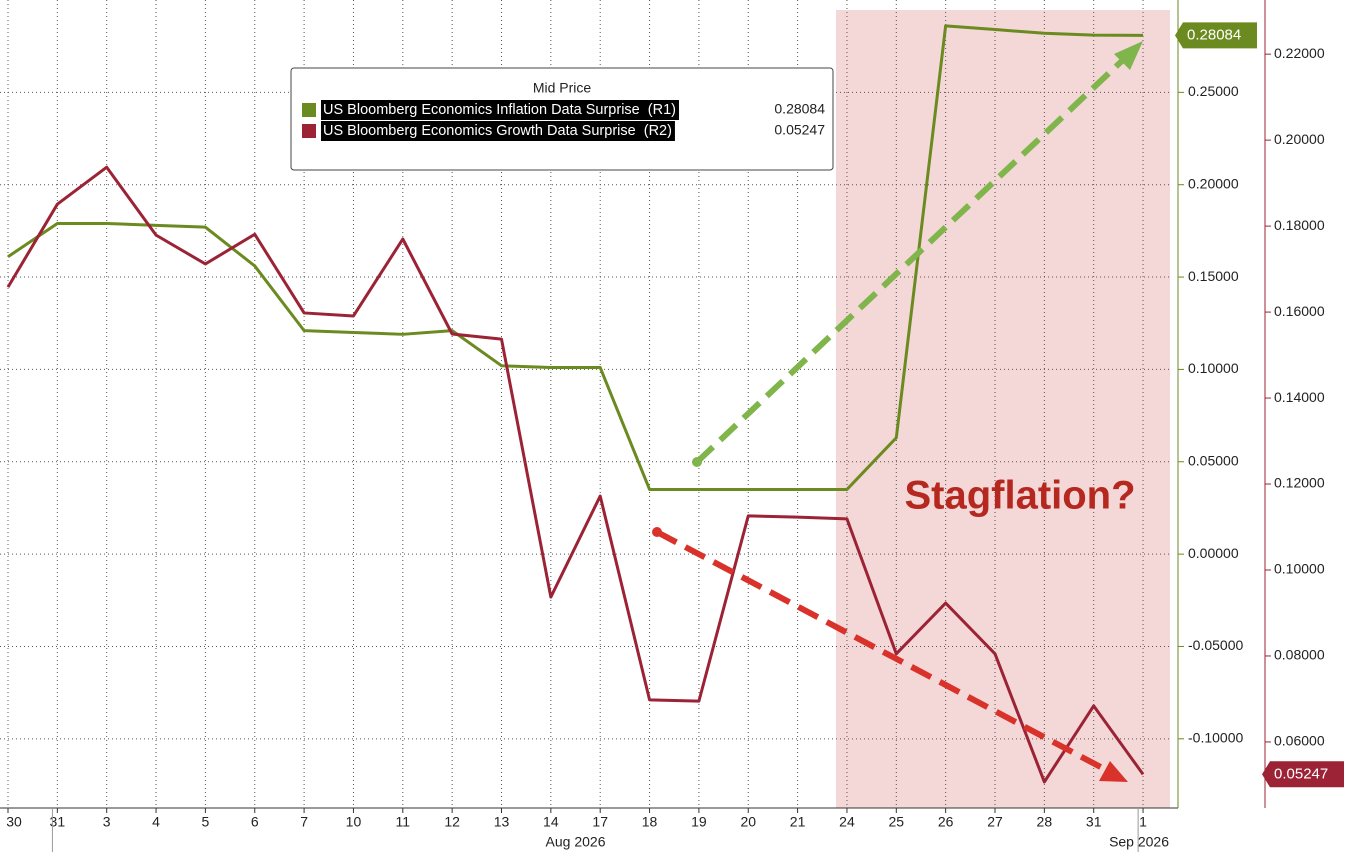  What do you see at coordinates (1113, 771) in the screenshot?
I see `down-arrowhead` at bounding box center [1113, 771].